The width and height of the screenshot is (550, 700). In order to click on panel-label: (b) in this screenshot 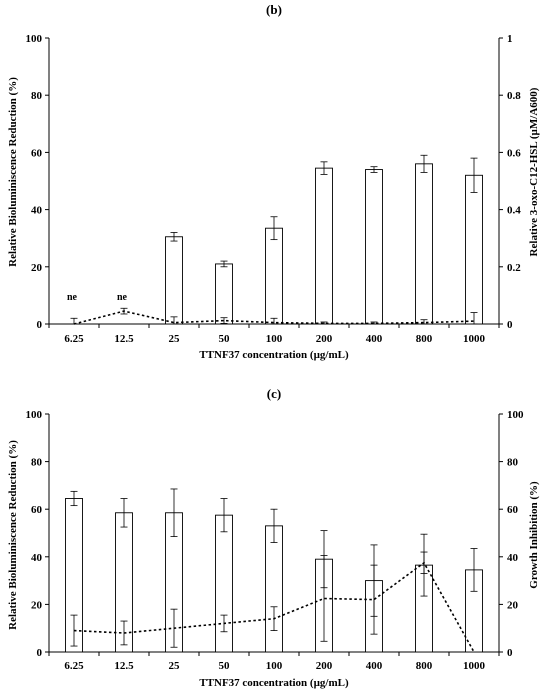, I will do `click(274, 9)`.